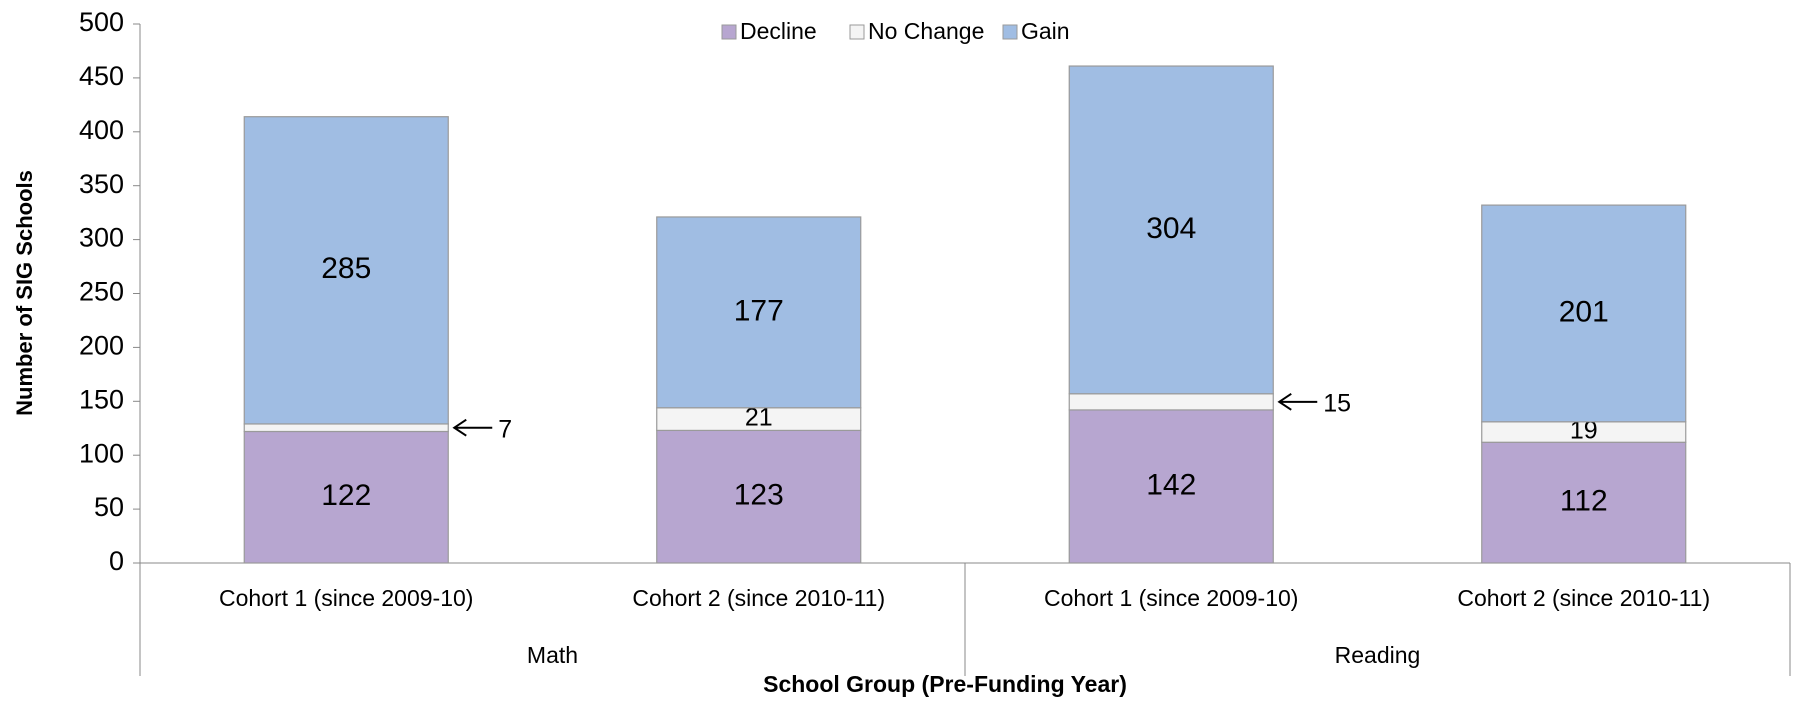 The height and width of the screenshot is (701, 1797). I want to click on group-label: Reading, so click(1378, 655).